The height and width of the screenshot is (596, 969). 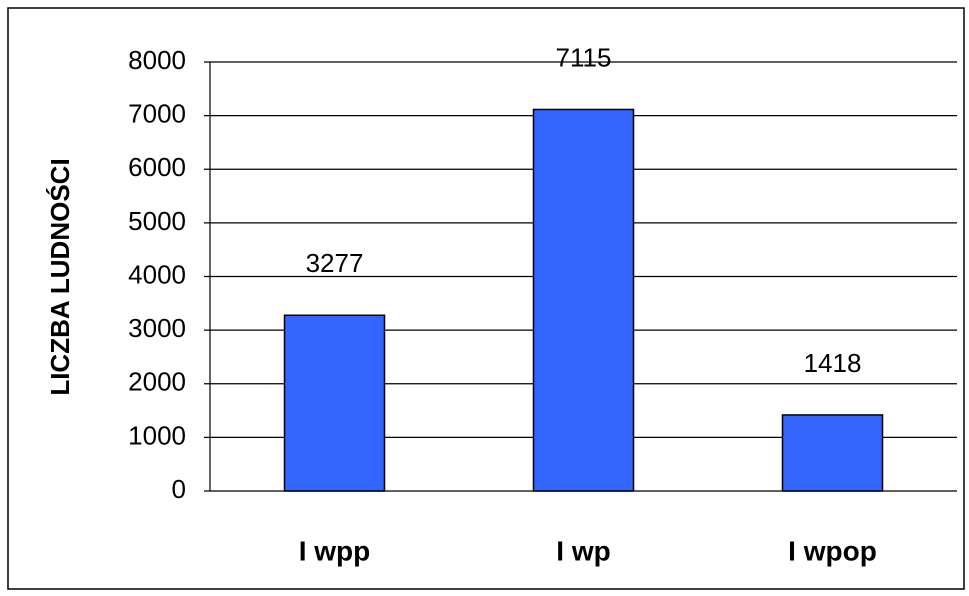 What do you see at coordinates (335, 550) in the screenshot?
I see `x-tick-label: I wpp` at bounding box center [335, 550].